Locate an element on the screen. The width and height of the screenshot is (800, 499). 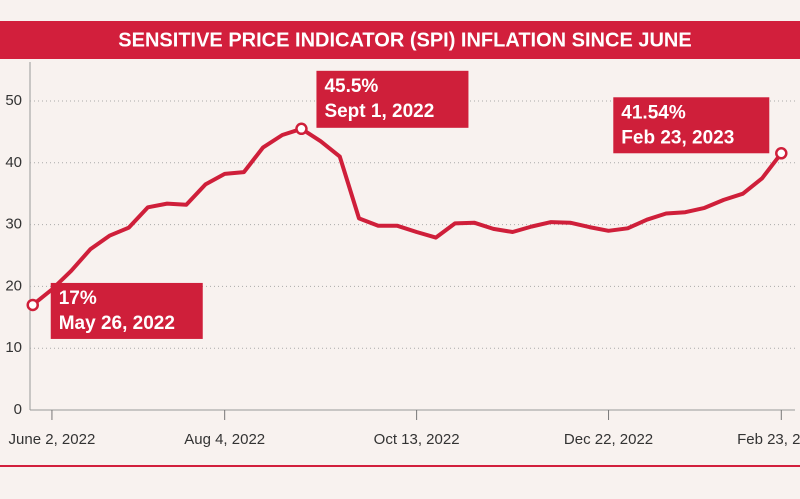
y-tick-label: 50 is located at coordinates (13, 100).